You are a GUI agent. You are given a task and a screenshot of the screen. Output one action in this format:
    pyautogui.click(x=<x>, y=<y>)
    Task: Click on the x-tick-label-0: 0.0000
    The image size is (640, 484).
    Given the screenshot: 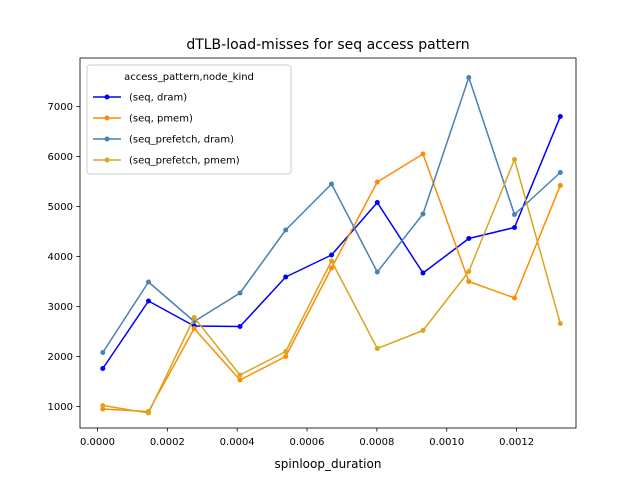 What is the action you would take?
    pyautogui.click(x=97, y=442)
    